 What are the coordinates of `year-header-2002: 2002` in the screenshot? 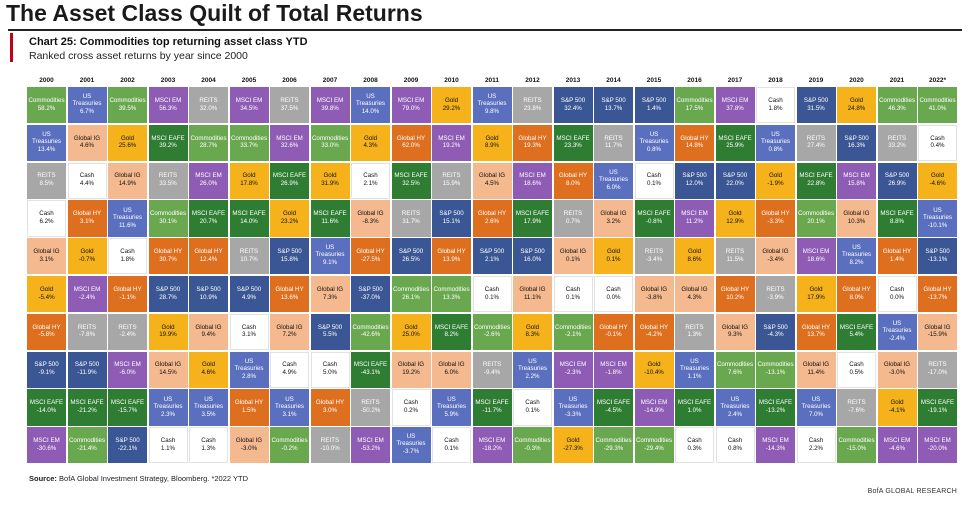 It's located at (127, 80).